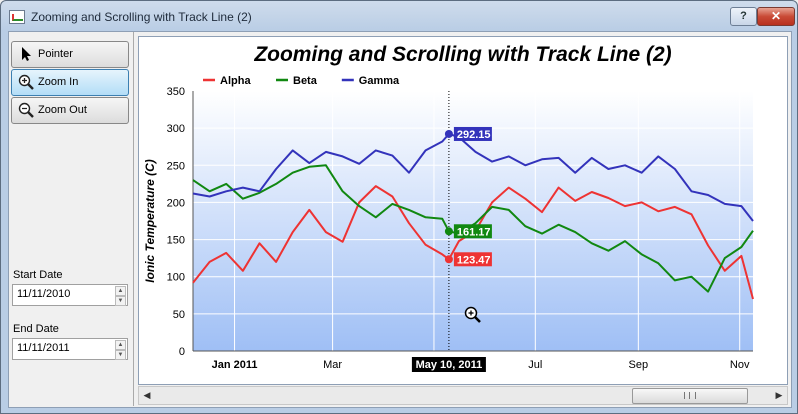  What do you see at coordinates (235, 81) in the screenshot?
I see `legend-label-alpha: Alpha` at bounding box center [235, 81].